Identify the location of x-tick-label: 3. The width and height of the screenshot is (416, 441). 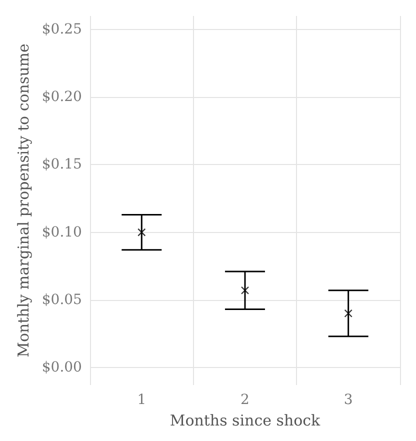
(348, 400).